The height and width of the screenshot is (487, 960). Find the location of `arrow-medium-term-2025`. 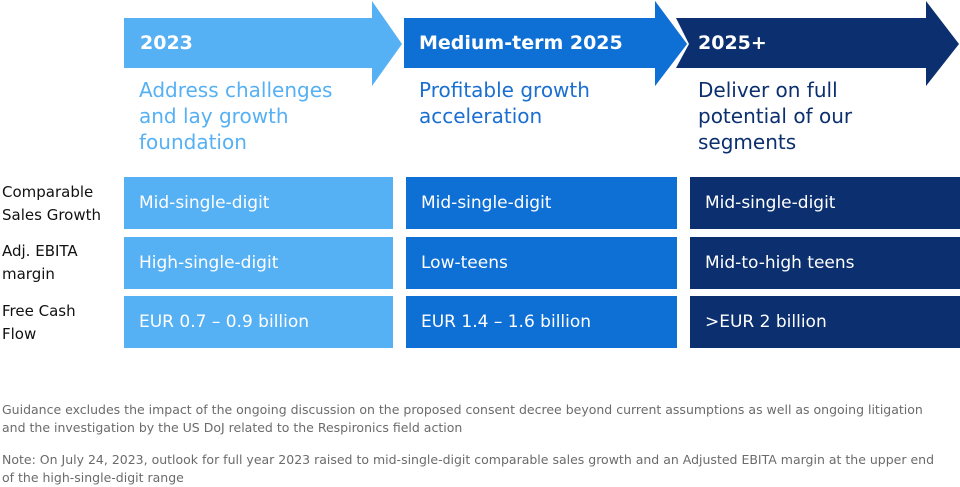

arrow-medium-term-2025 is located at coordinates (545, 43).